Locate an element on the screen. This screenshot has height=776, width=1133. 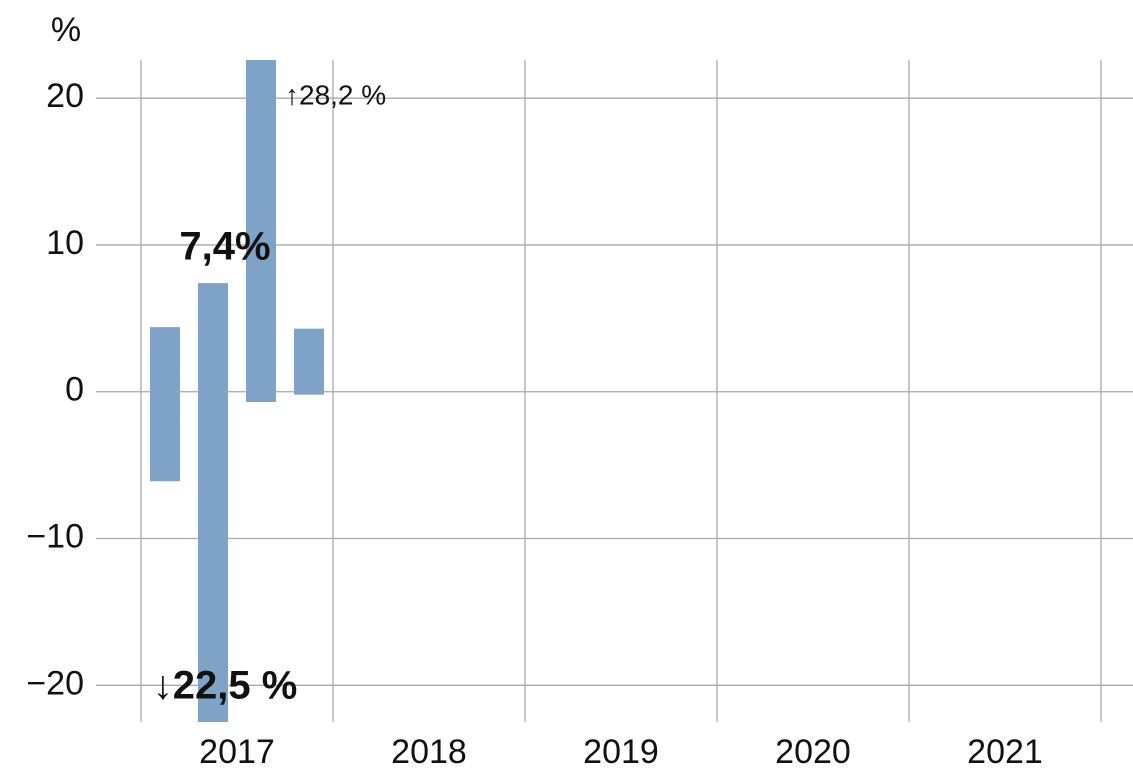
y-tick-label: −20 is located at coordinates (55, 683).